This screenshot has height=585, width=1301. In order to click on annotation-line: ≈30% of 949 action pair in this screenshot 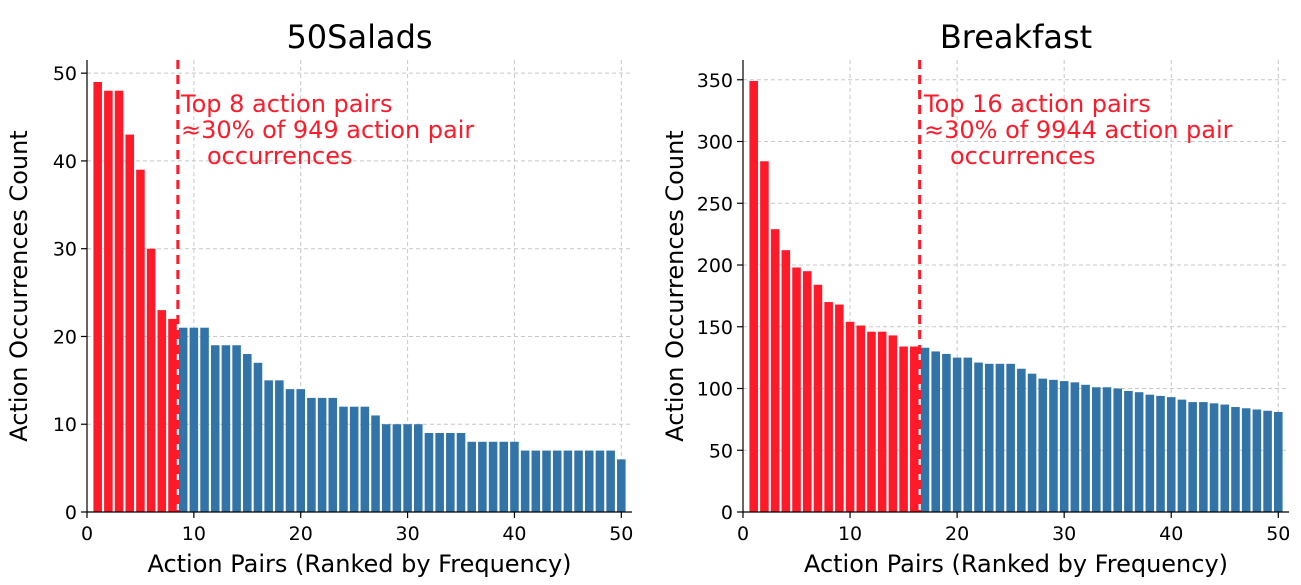, I will do `click(327, 130)`.